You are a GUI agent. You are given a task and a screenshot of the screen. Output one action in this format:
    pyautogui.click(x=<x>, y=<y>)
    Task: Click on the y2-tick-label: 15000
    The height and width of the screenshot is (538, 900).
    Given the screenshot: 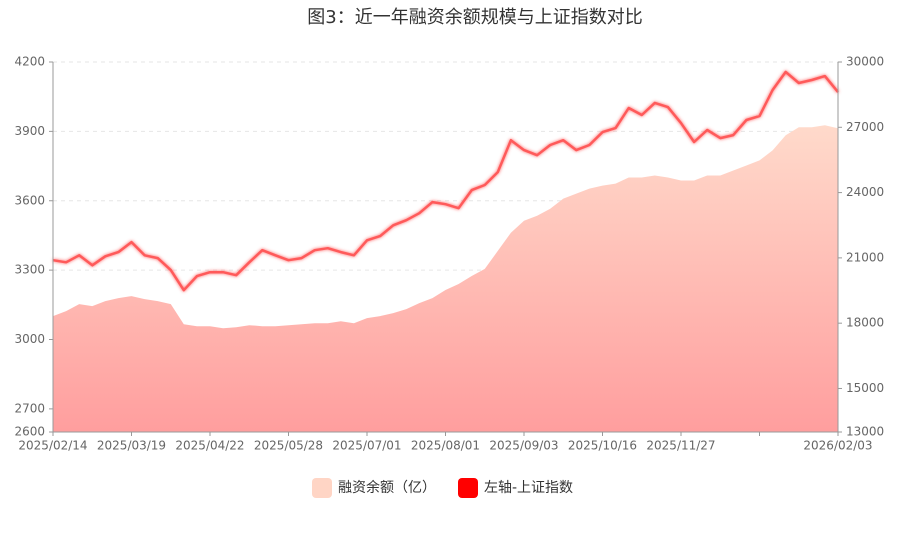 What is the action you would take?
    pyautogui.click(x=865, y=388)
    